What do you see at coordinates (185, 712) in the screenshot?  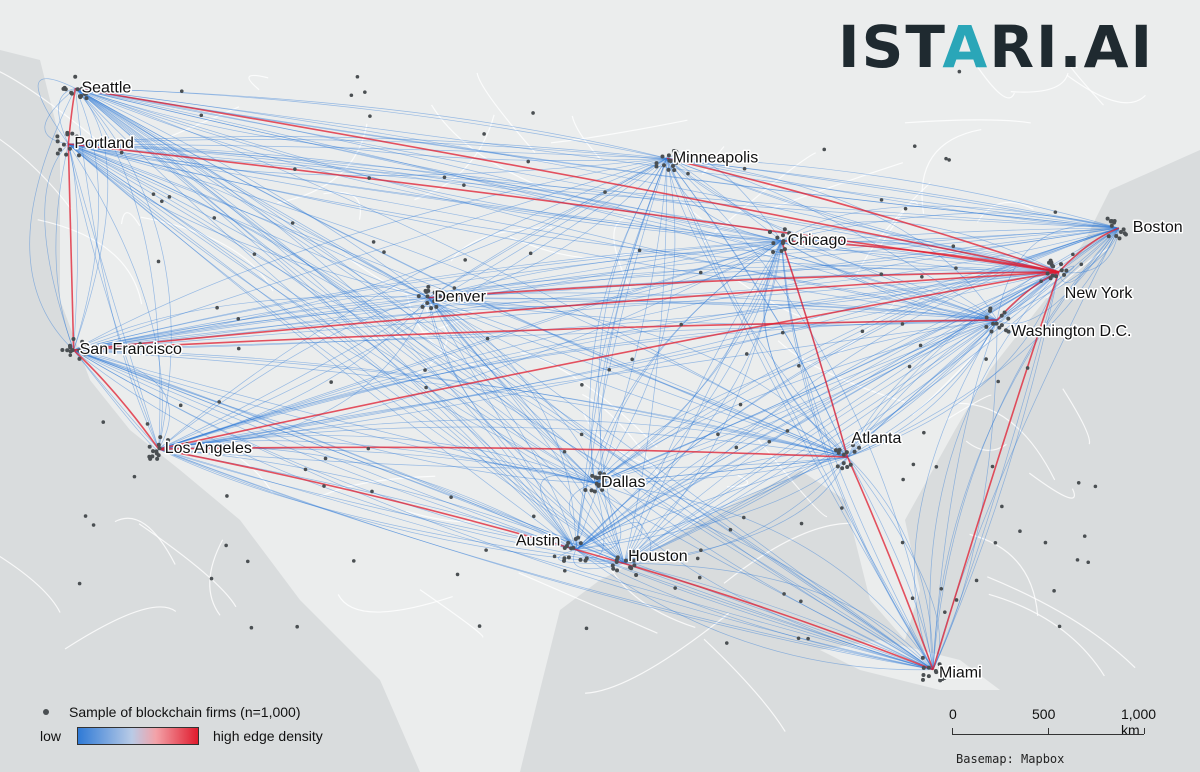 I see `legend-firms-label: Sample of blockchain firms (n=1,000)` at bounding box center [185, 712].